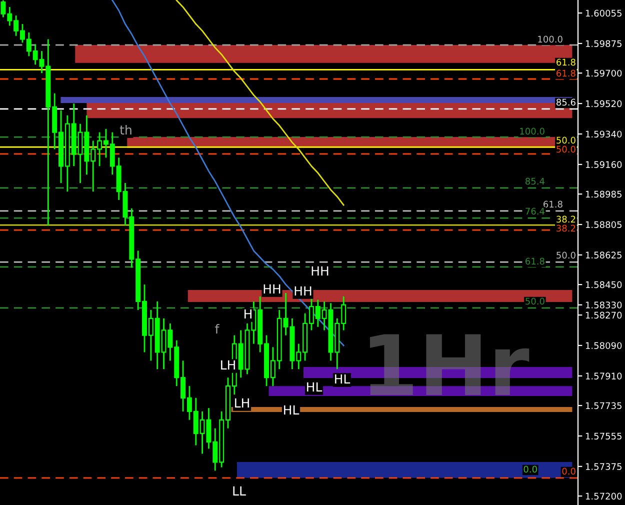  Describe the element at coordinates (535, 211) in the screenshot. I see `annotation: 76.4` at that location.